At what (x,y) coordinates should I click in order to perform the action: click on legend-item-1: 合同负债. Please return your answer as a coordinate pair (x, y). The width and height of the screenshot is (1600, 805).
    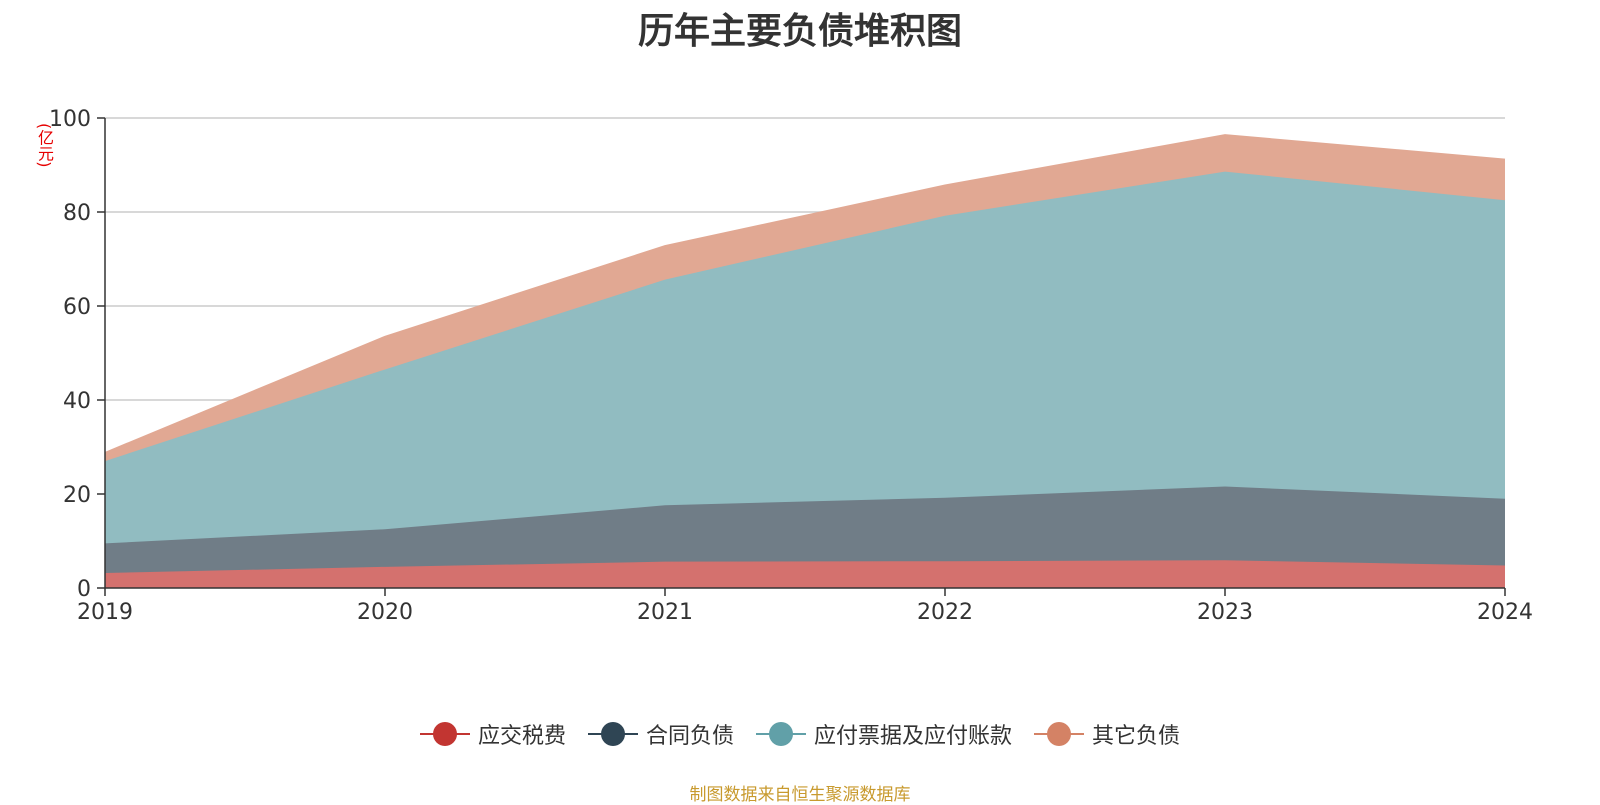
    Looking at the image, I should click on (660, 734).